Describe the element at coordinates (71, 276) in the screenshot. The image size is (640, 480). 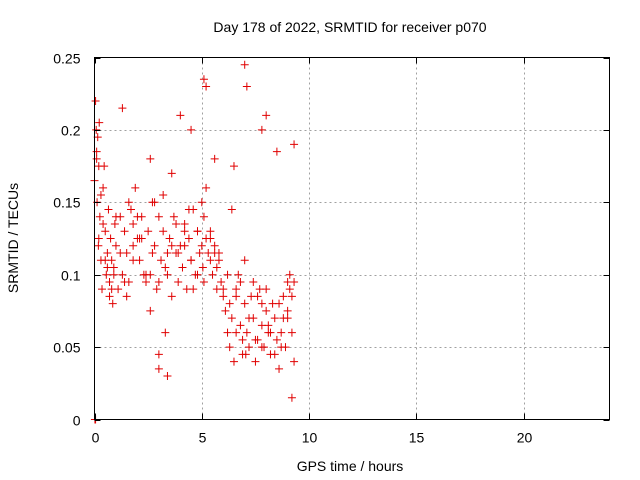
I see `y-tick-label: 0.1` at that location.